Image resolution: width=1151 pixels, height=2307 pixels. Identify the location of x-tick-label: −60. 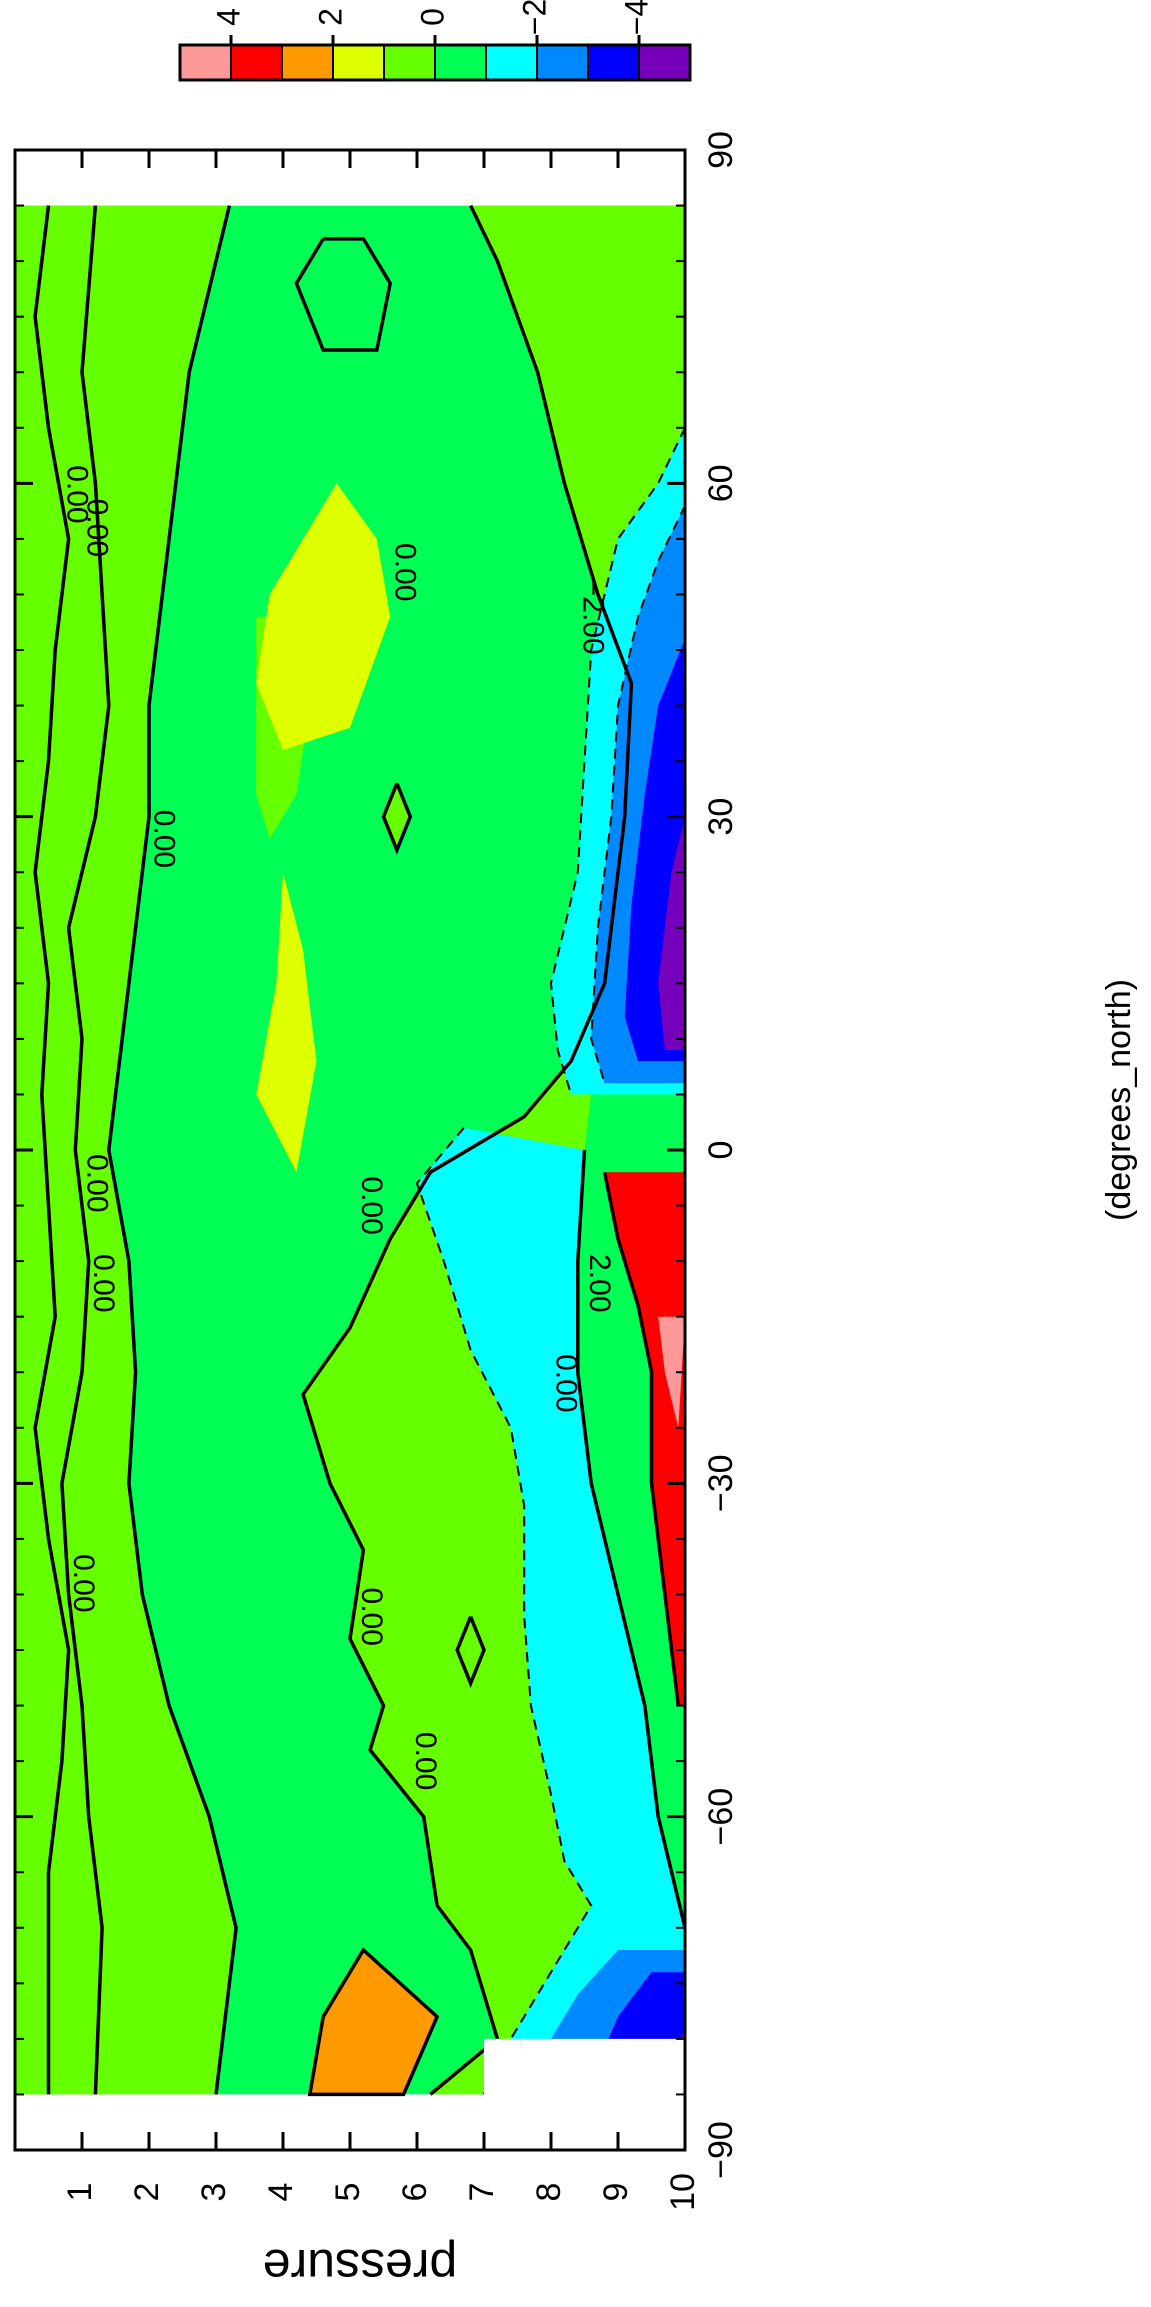
(721, 1817).